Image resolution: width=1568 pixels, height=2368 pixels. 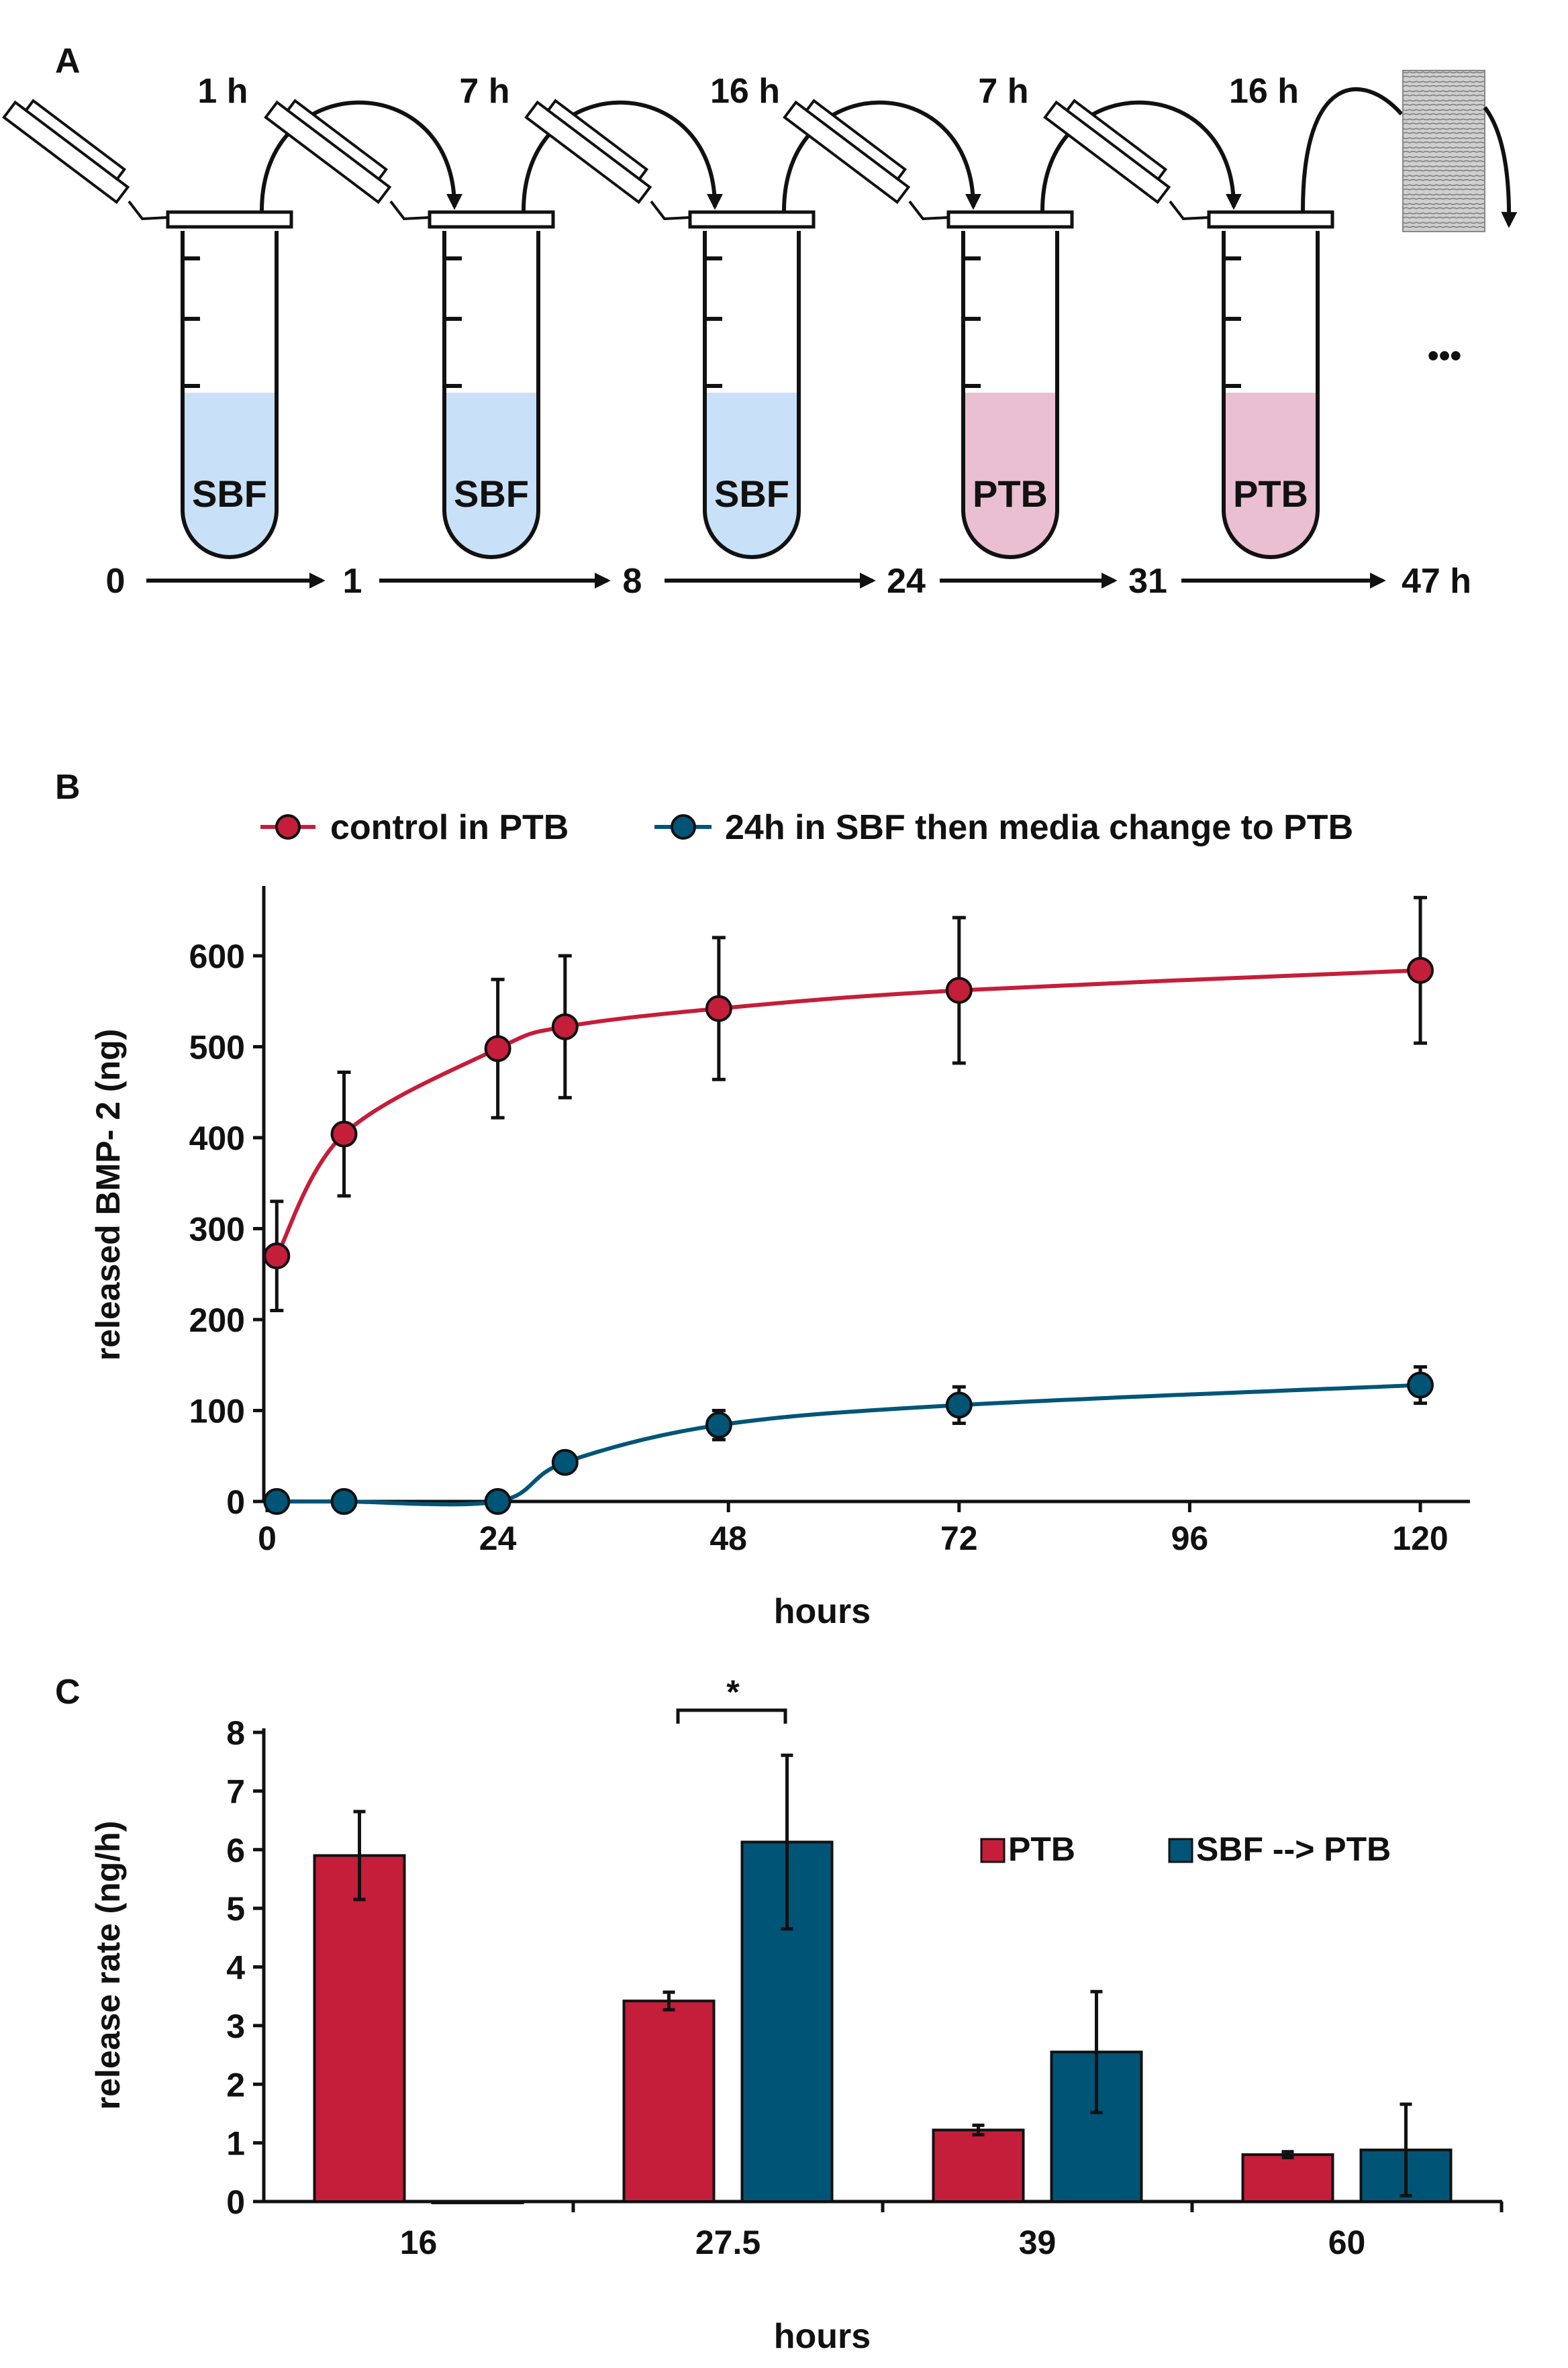 I want to click on b-x-tick-label: 0, so click(x=268, y=1538).